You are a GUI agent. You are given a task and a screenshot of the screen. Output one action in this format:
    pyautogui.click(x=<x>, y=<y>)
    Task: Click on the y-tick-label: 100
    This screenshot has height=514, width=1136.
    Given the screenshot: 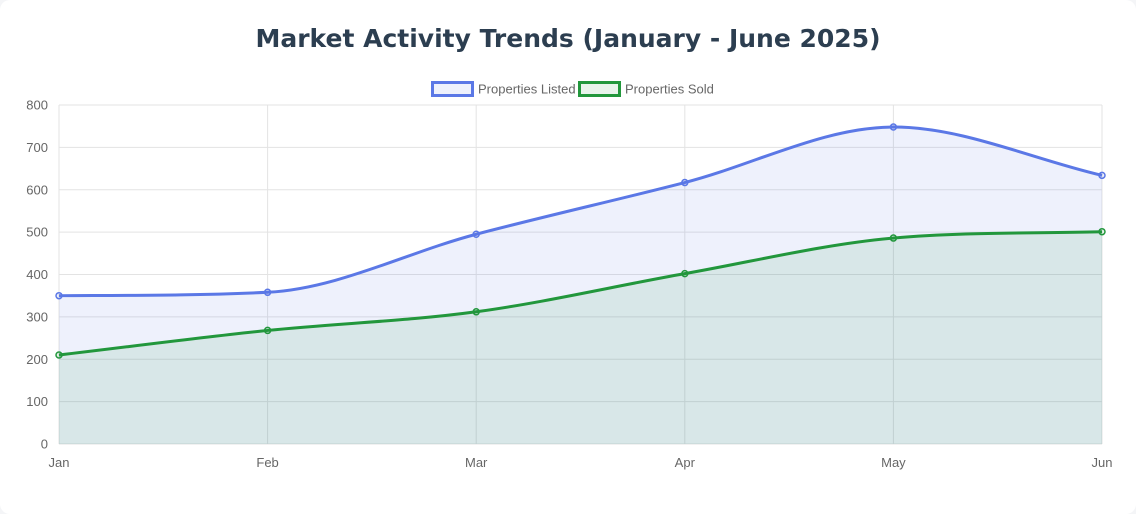 What is the action you would take?
    pyautogui.click(x=37, y=401)
    